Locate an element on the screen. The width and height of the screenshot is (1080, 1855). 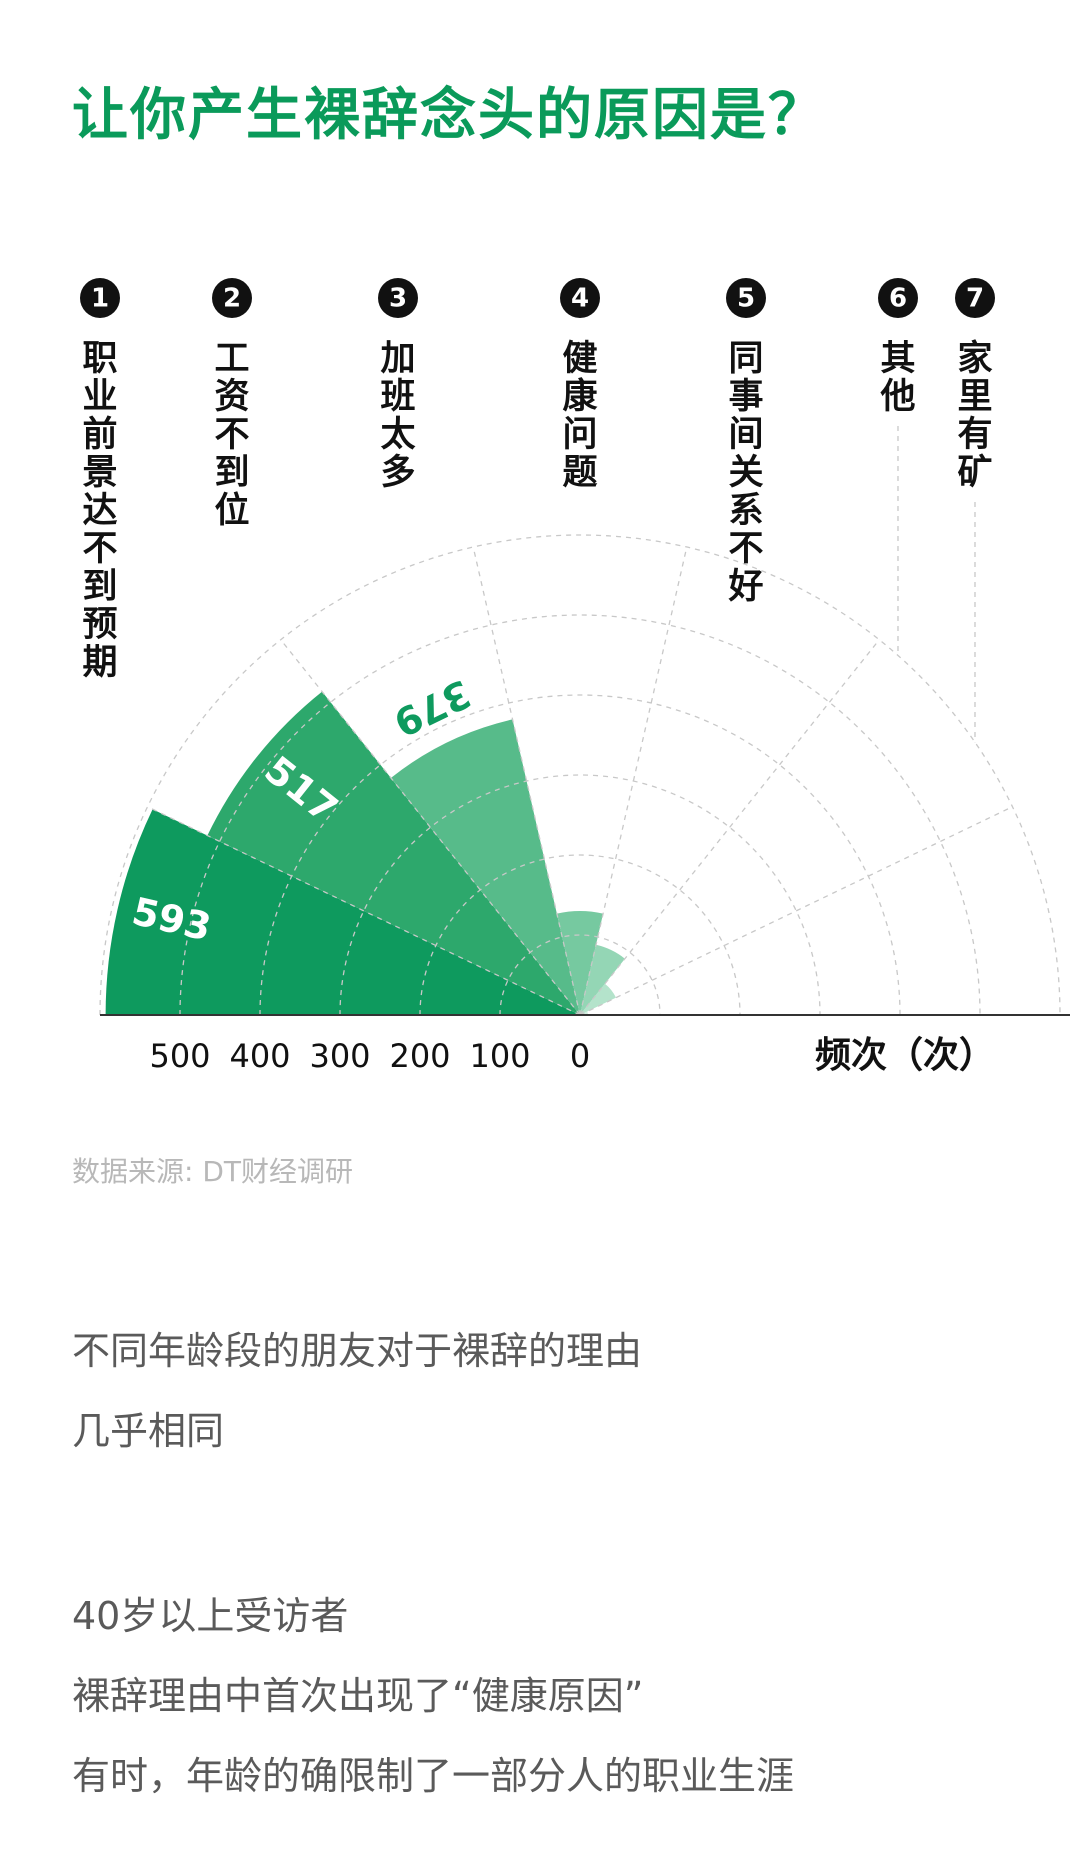
paragraph-5: 有时，年龄的确限制了一部分人的职业生涯 is located at coordinates (433, 1776).